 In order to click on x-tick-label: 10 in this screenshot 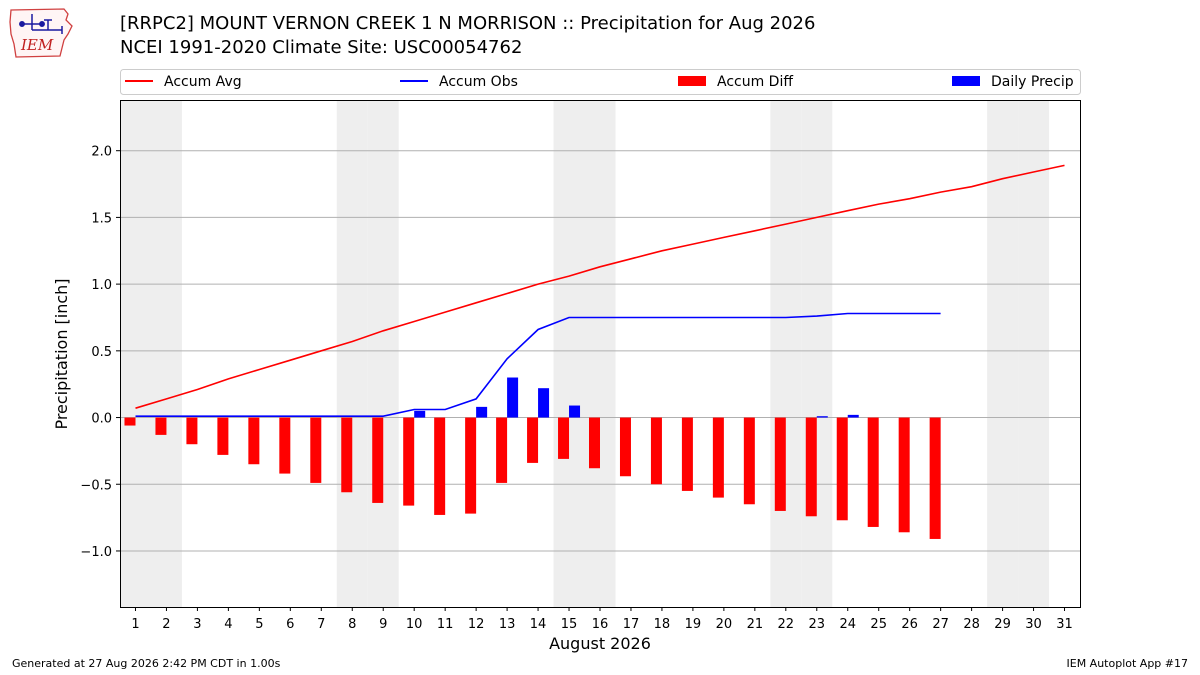, I will do `click(414, 624)`.